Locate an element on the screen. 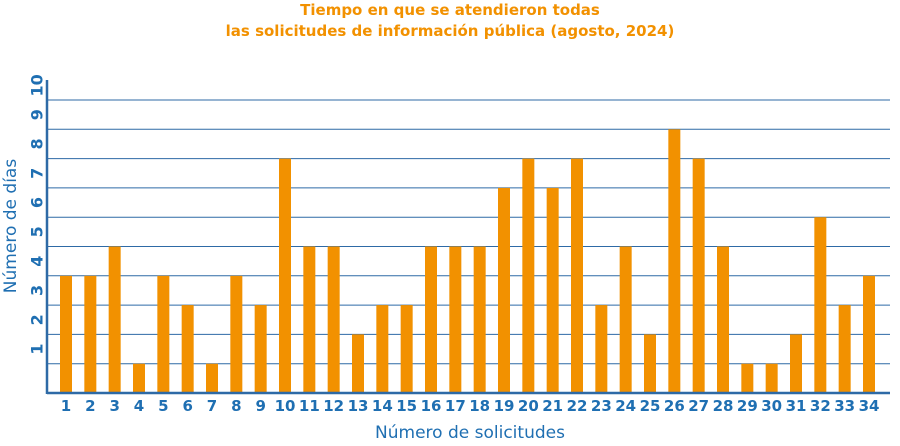 The height and width of the screenshot is (446, 900). x-tick-label: 28 is located at coordinates (723, 406).